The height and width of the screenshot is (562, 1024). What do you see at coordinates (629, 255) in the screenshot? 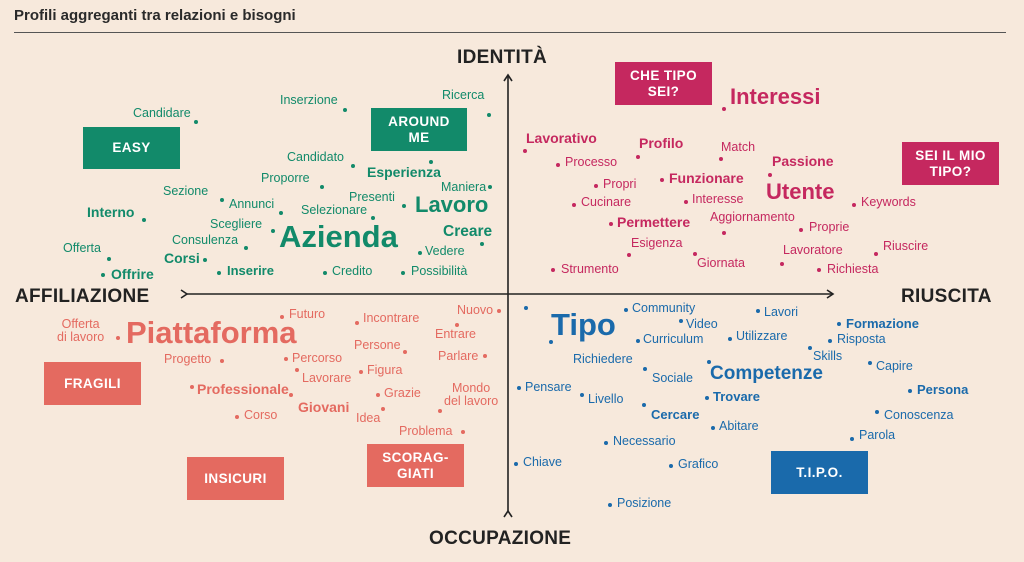
I see `dot-esigenza` at bounding box center [629, 255].